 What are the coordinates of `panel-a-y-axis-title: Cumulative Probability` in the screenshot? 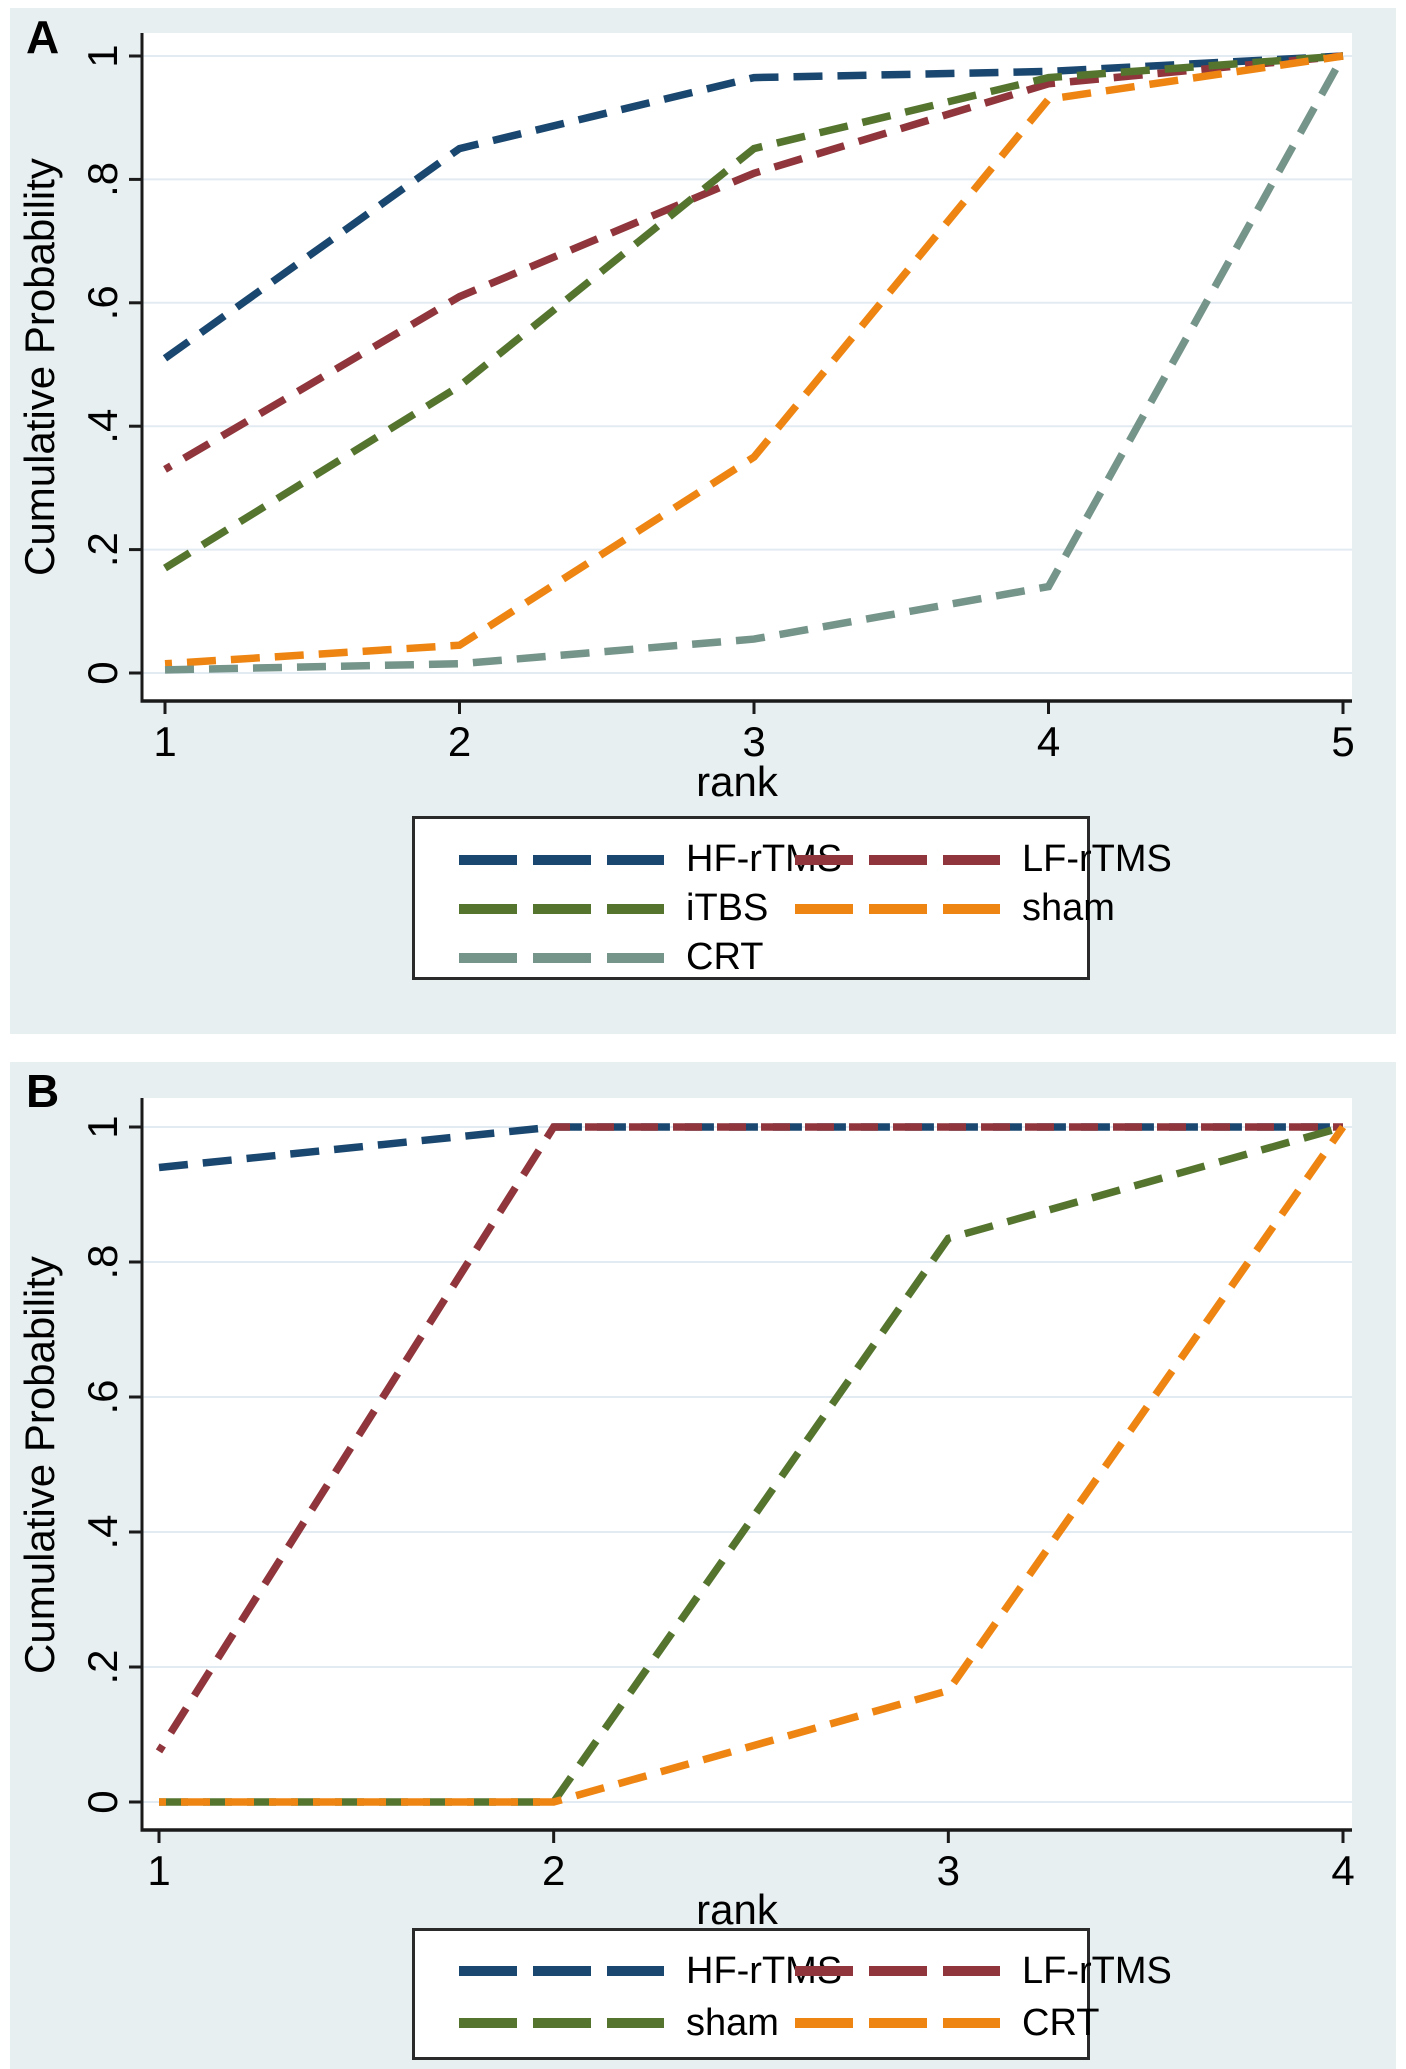 It's located at (39, 367).